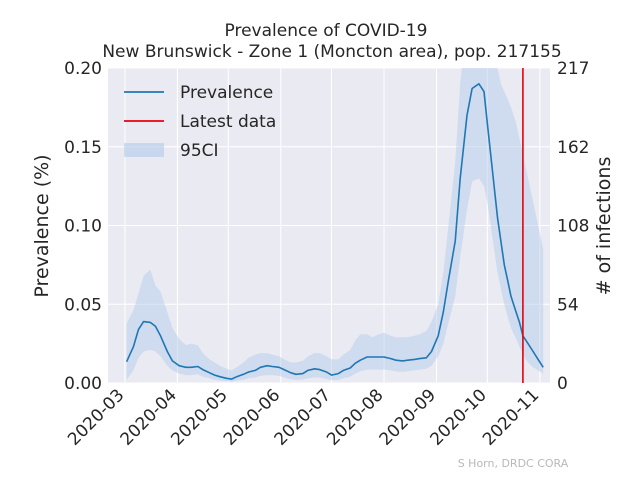 This screenshot has height=480, width=640. What do you see at coordinates (199, 417) in the screenshot?
I see `x-tick-label: 2020-05` at bounding box center [199, 417].